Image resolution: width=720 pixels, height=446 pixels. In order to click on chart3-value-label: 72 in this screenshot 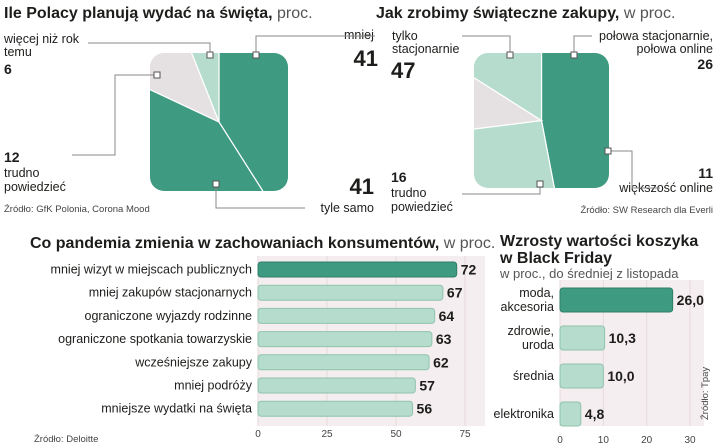, I will do `click(469, 270)`.